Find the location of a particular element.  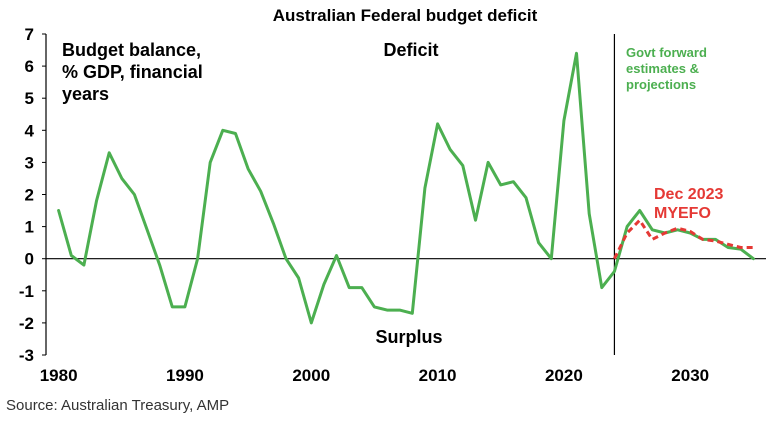

x-tick-label: 1980 is located at coordinates (59, 375).